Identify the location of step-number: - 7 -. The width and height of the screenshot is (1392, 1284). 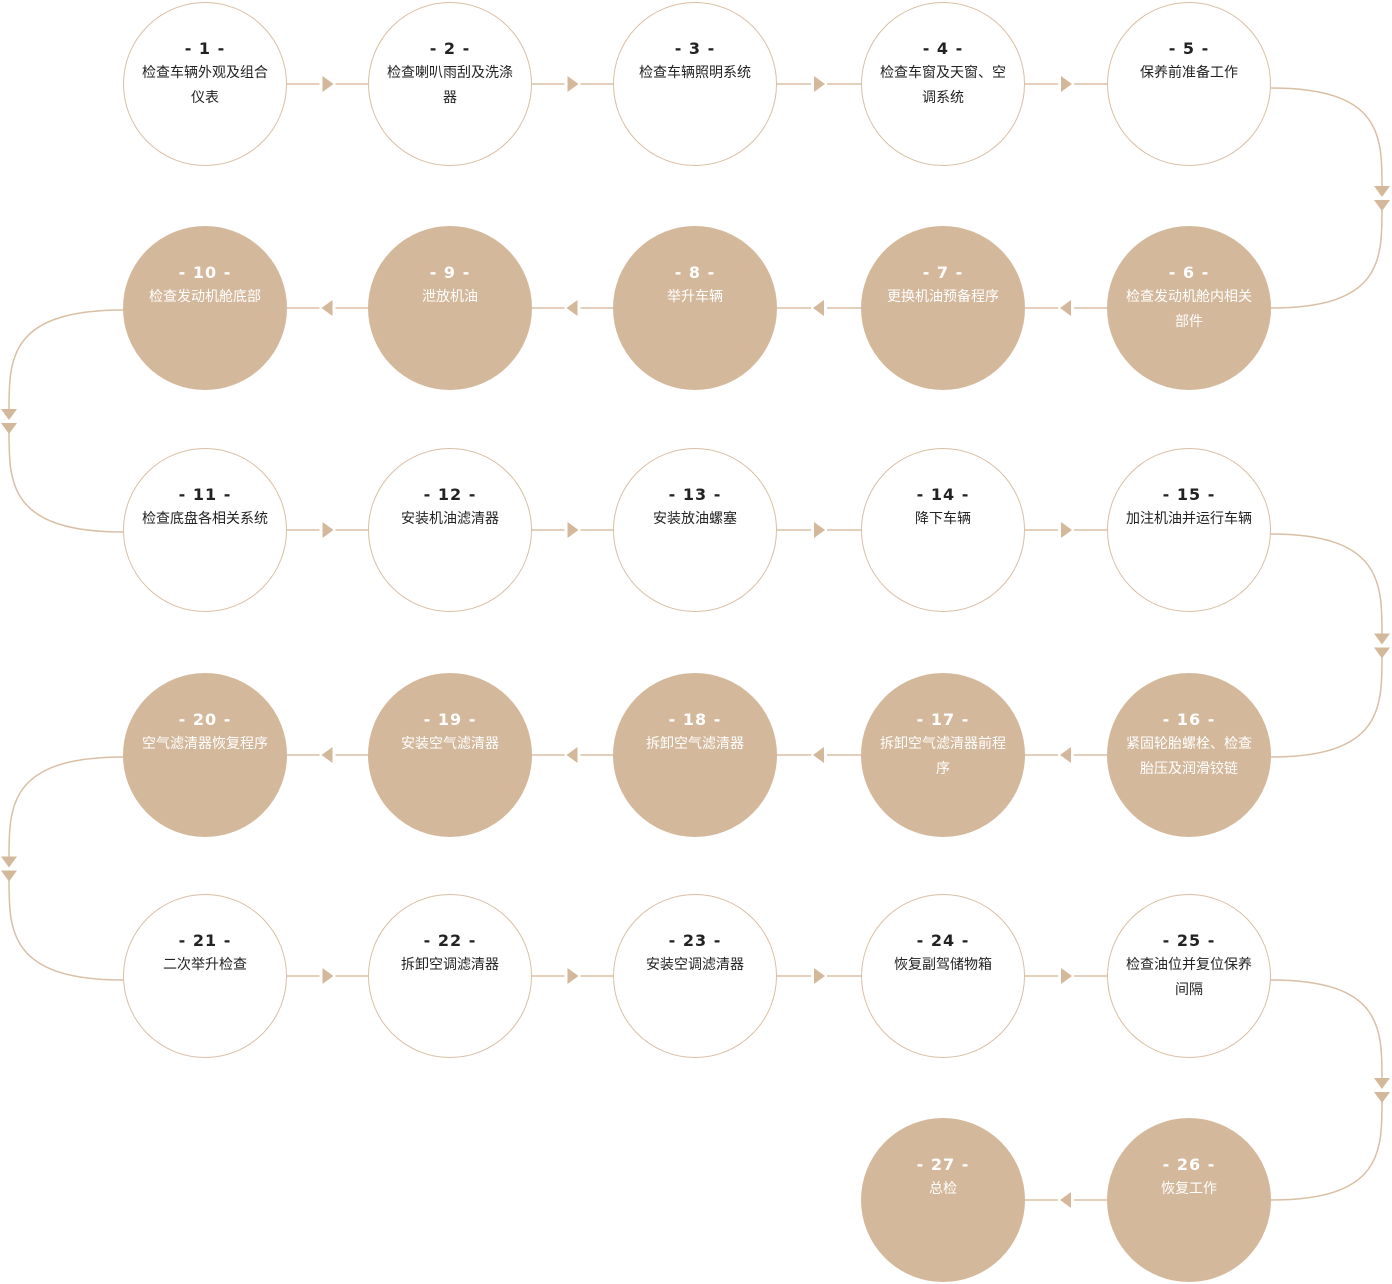
(943, 272).